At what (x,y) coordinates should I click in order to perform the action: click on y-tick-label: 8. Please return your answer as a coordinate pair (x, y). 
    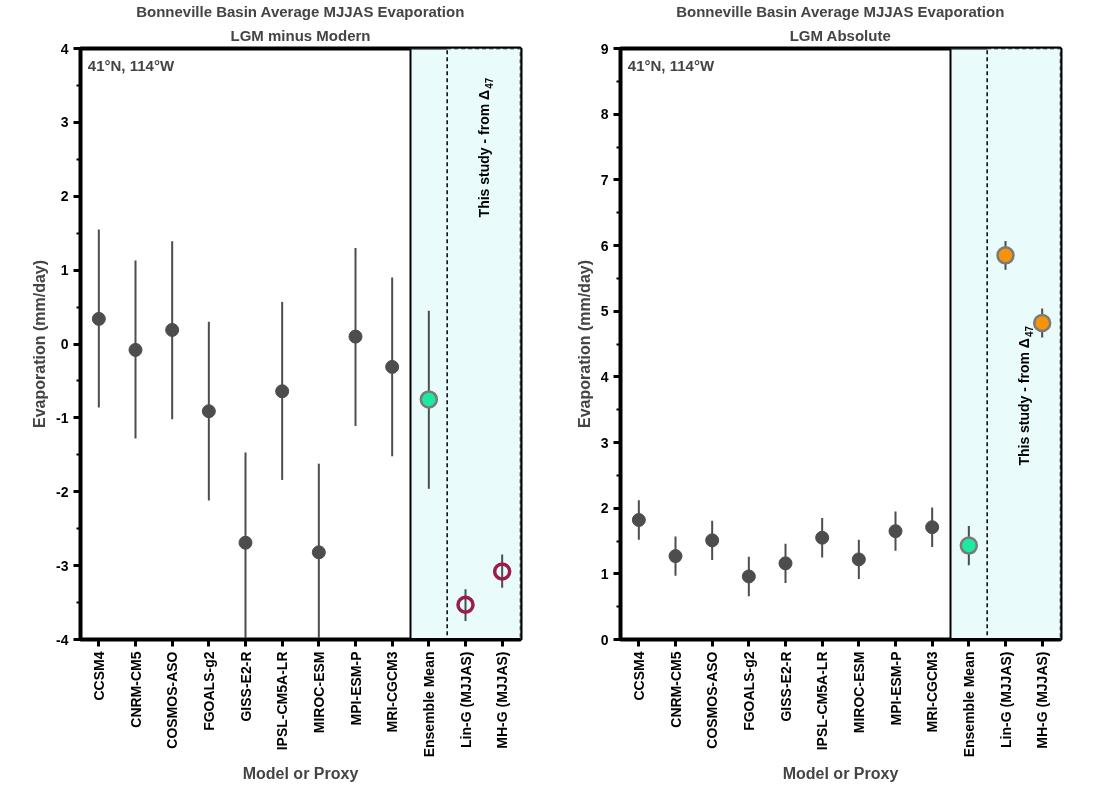
    Looking at the image, I should click on (604, 114).